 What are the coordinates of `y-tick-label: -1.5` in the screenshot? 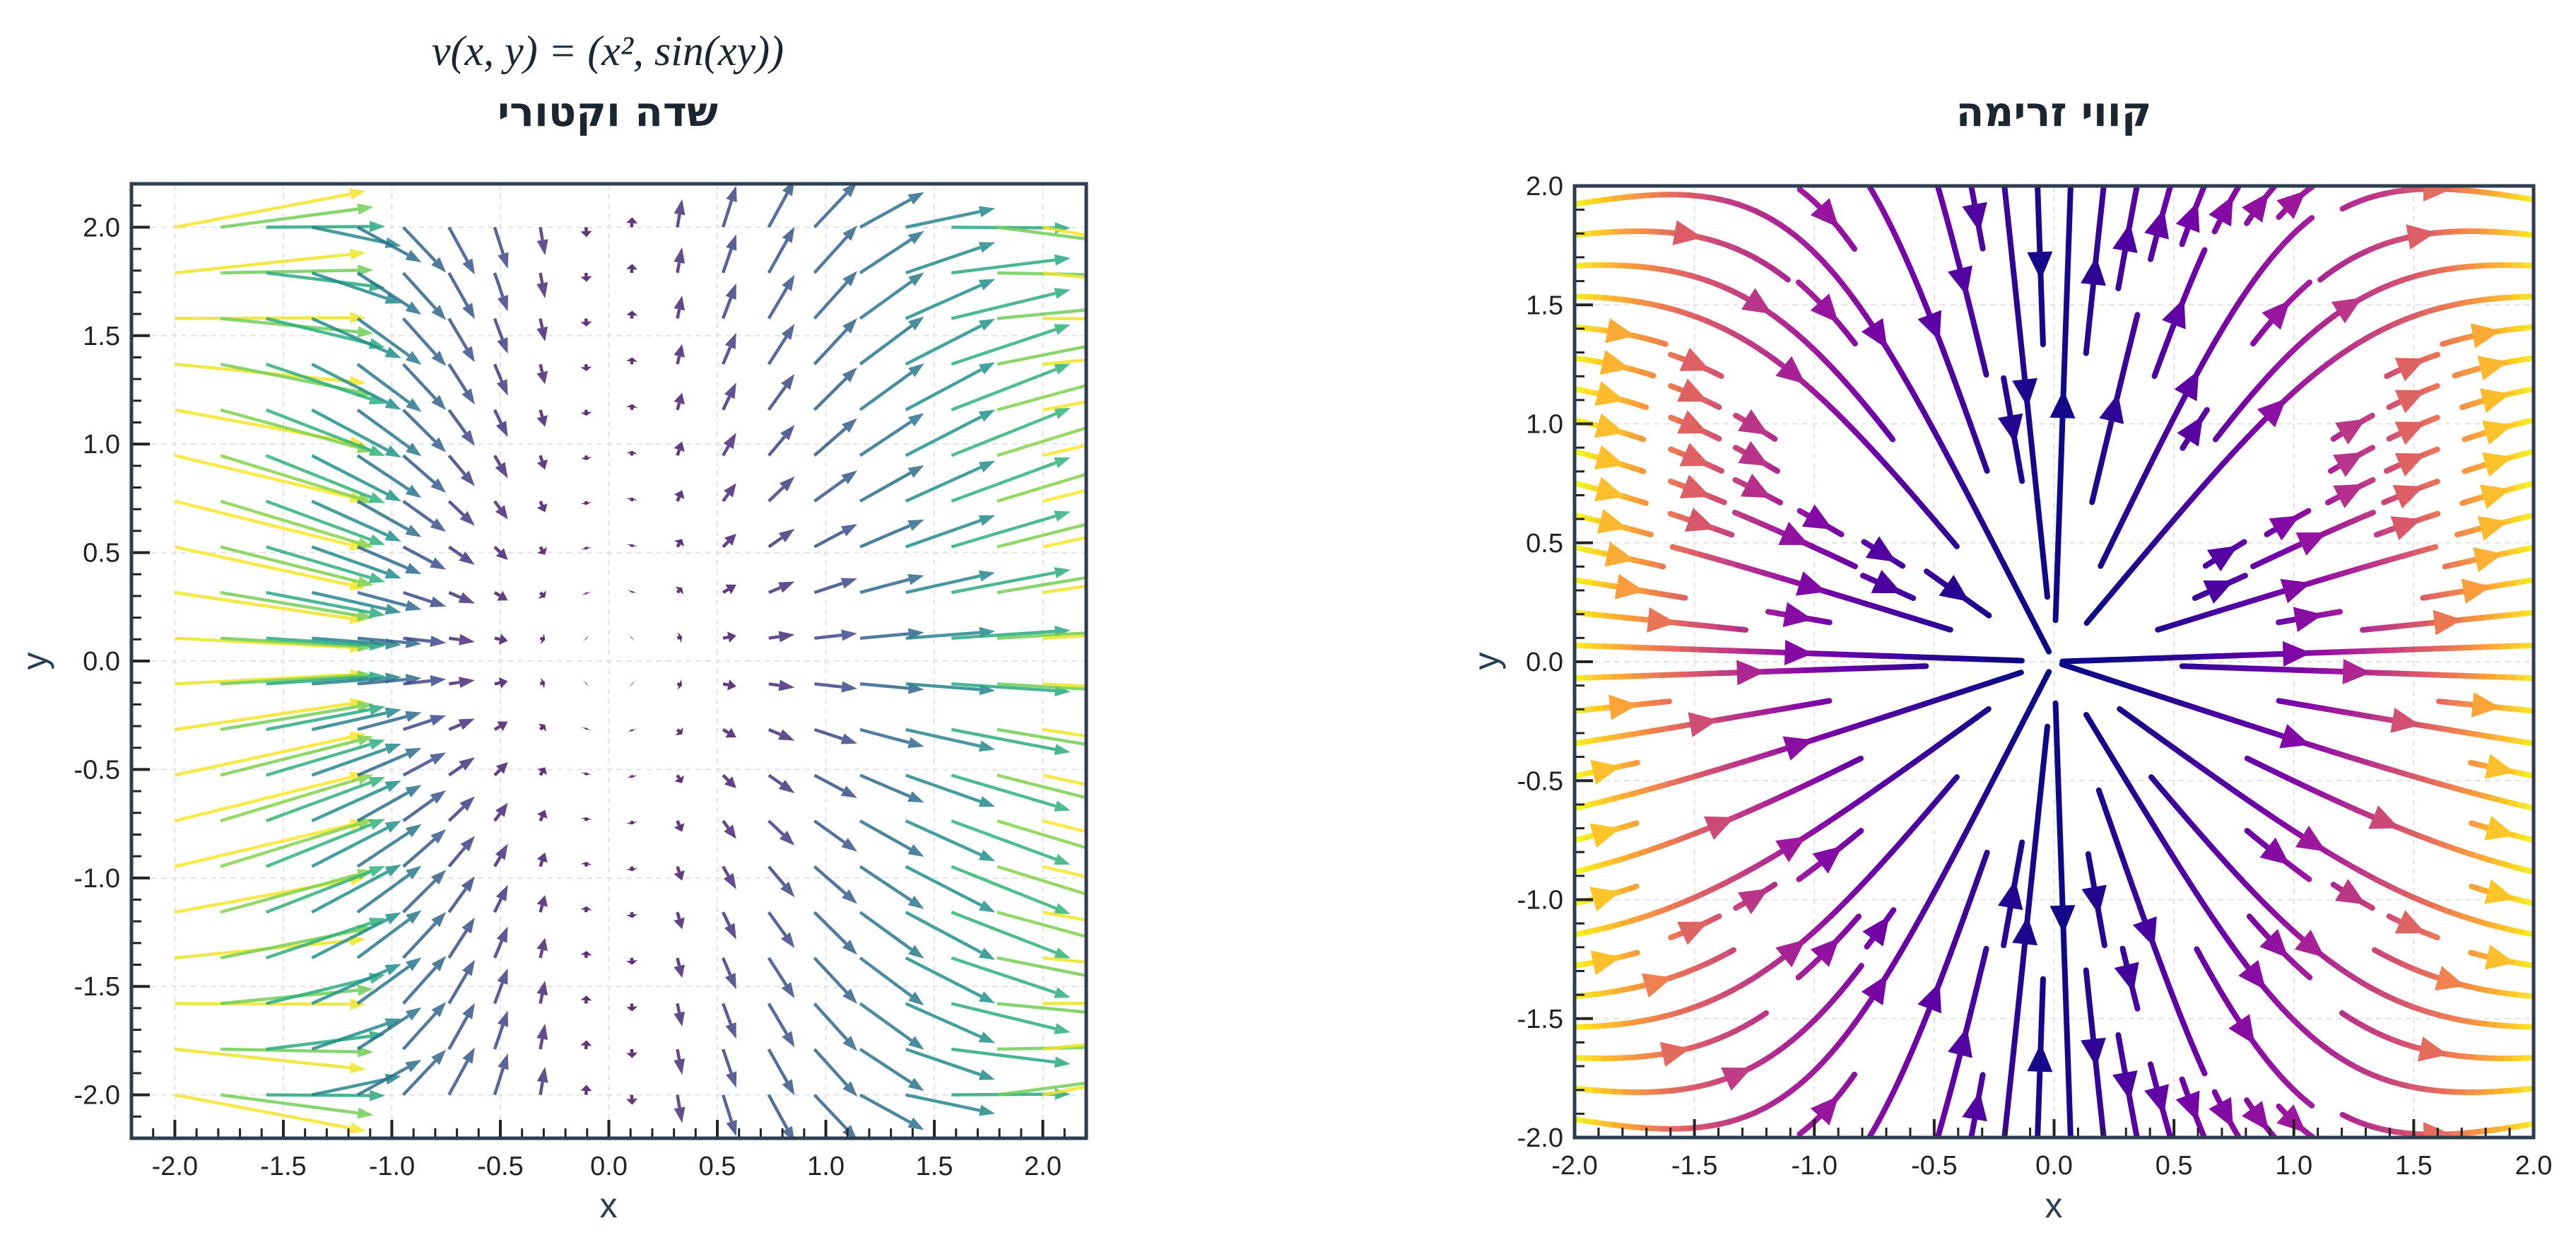 It's located at (97, 987).